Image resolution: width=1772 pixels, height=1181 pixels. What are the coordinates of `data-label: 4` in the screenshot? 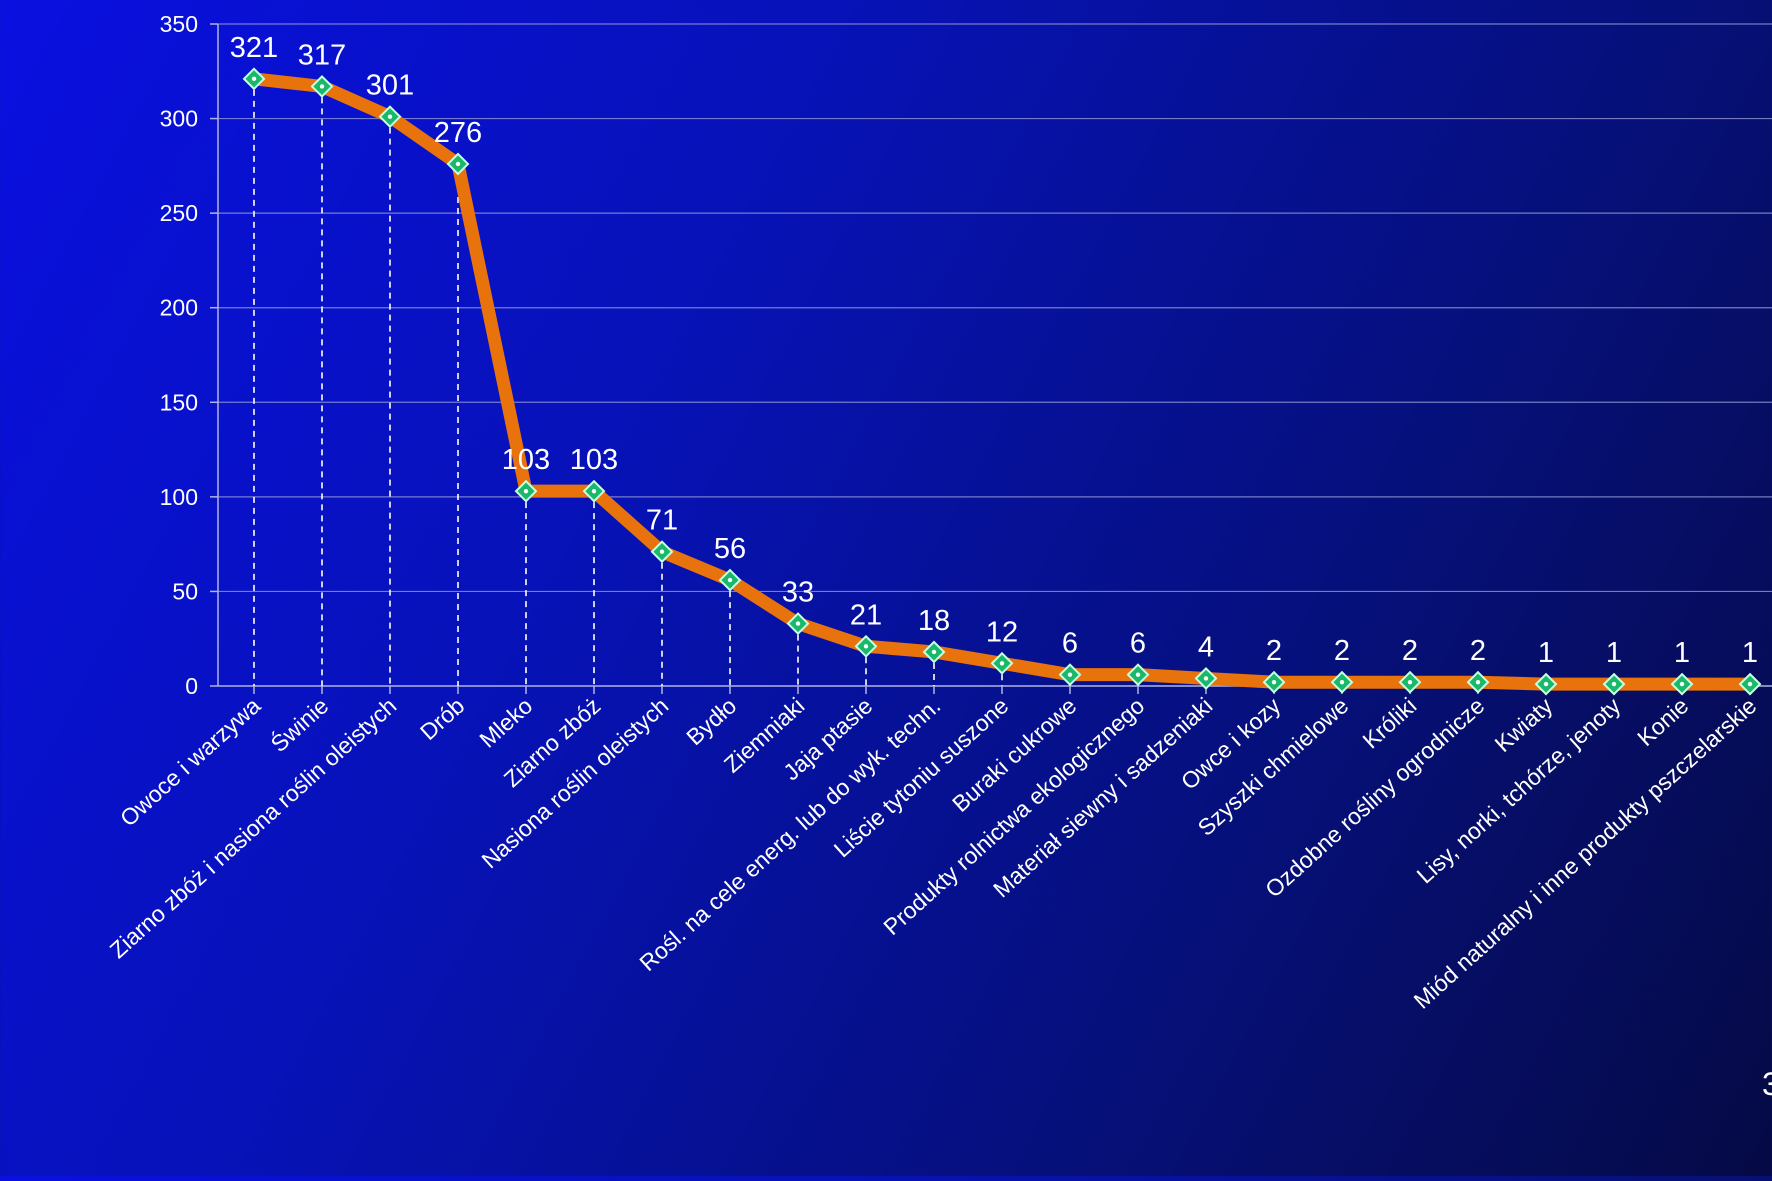 It's located at (1206, 647).